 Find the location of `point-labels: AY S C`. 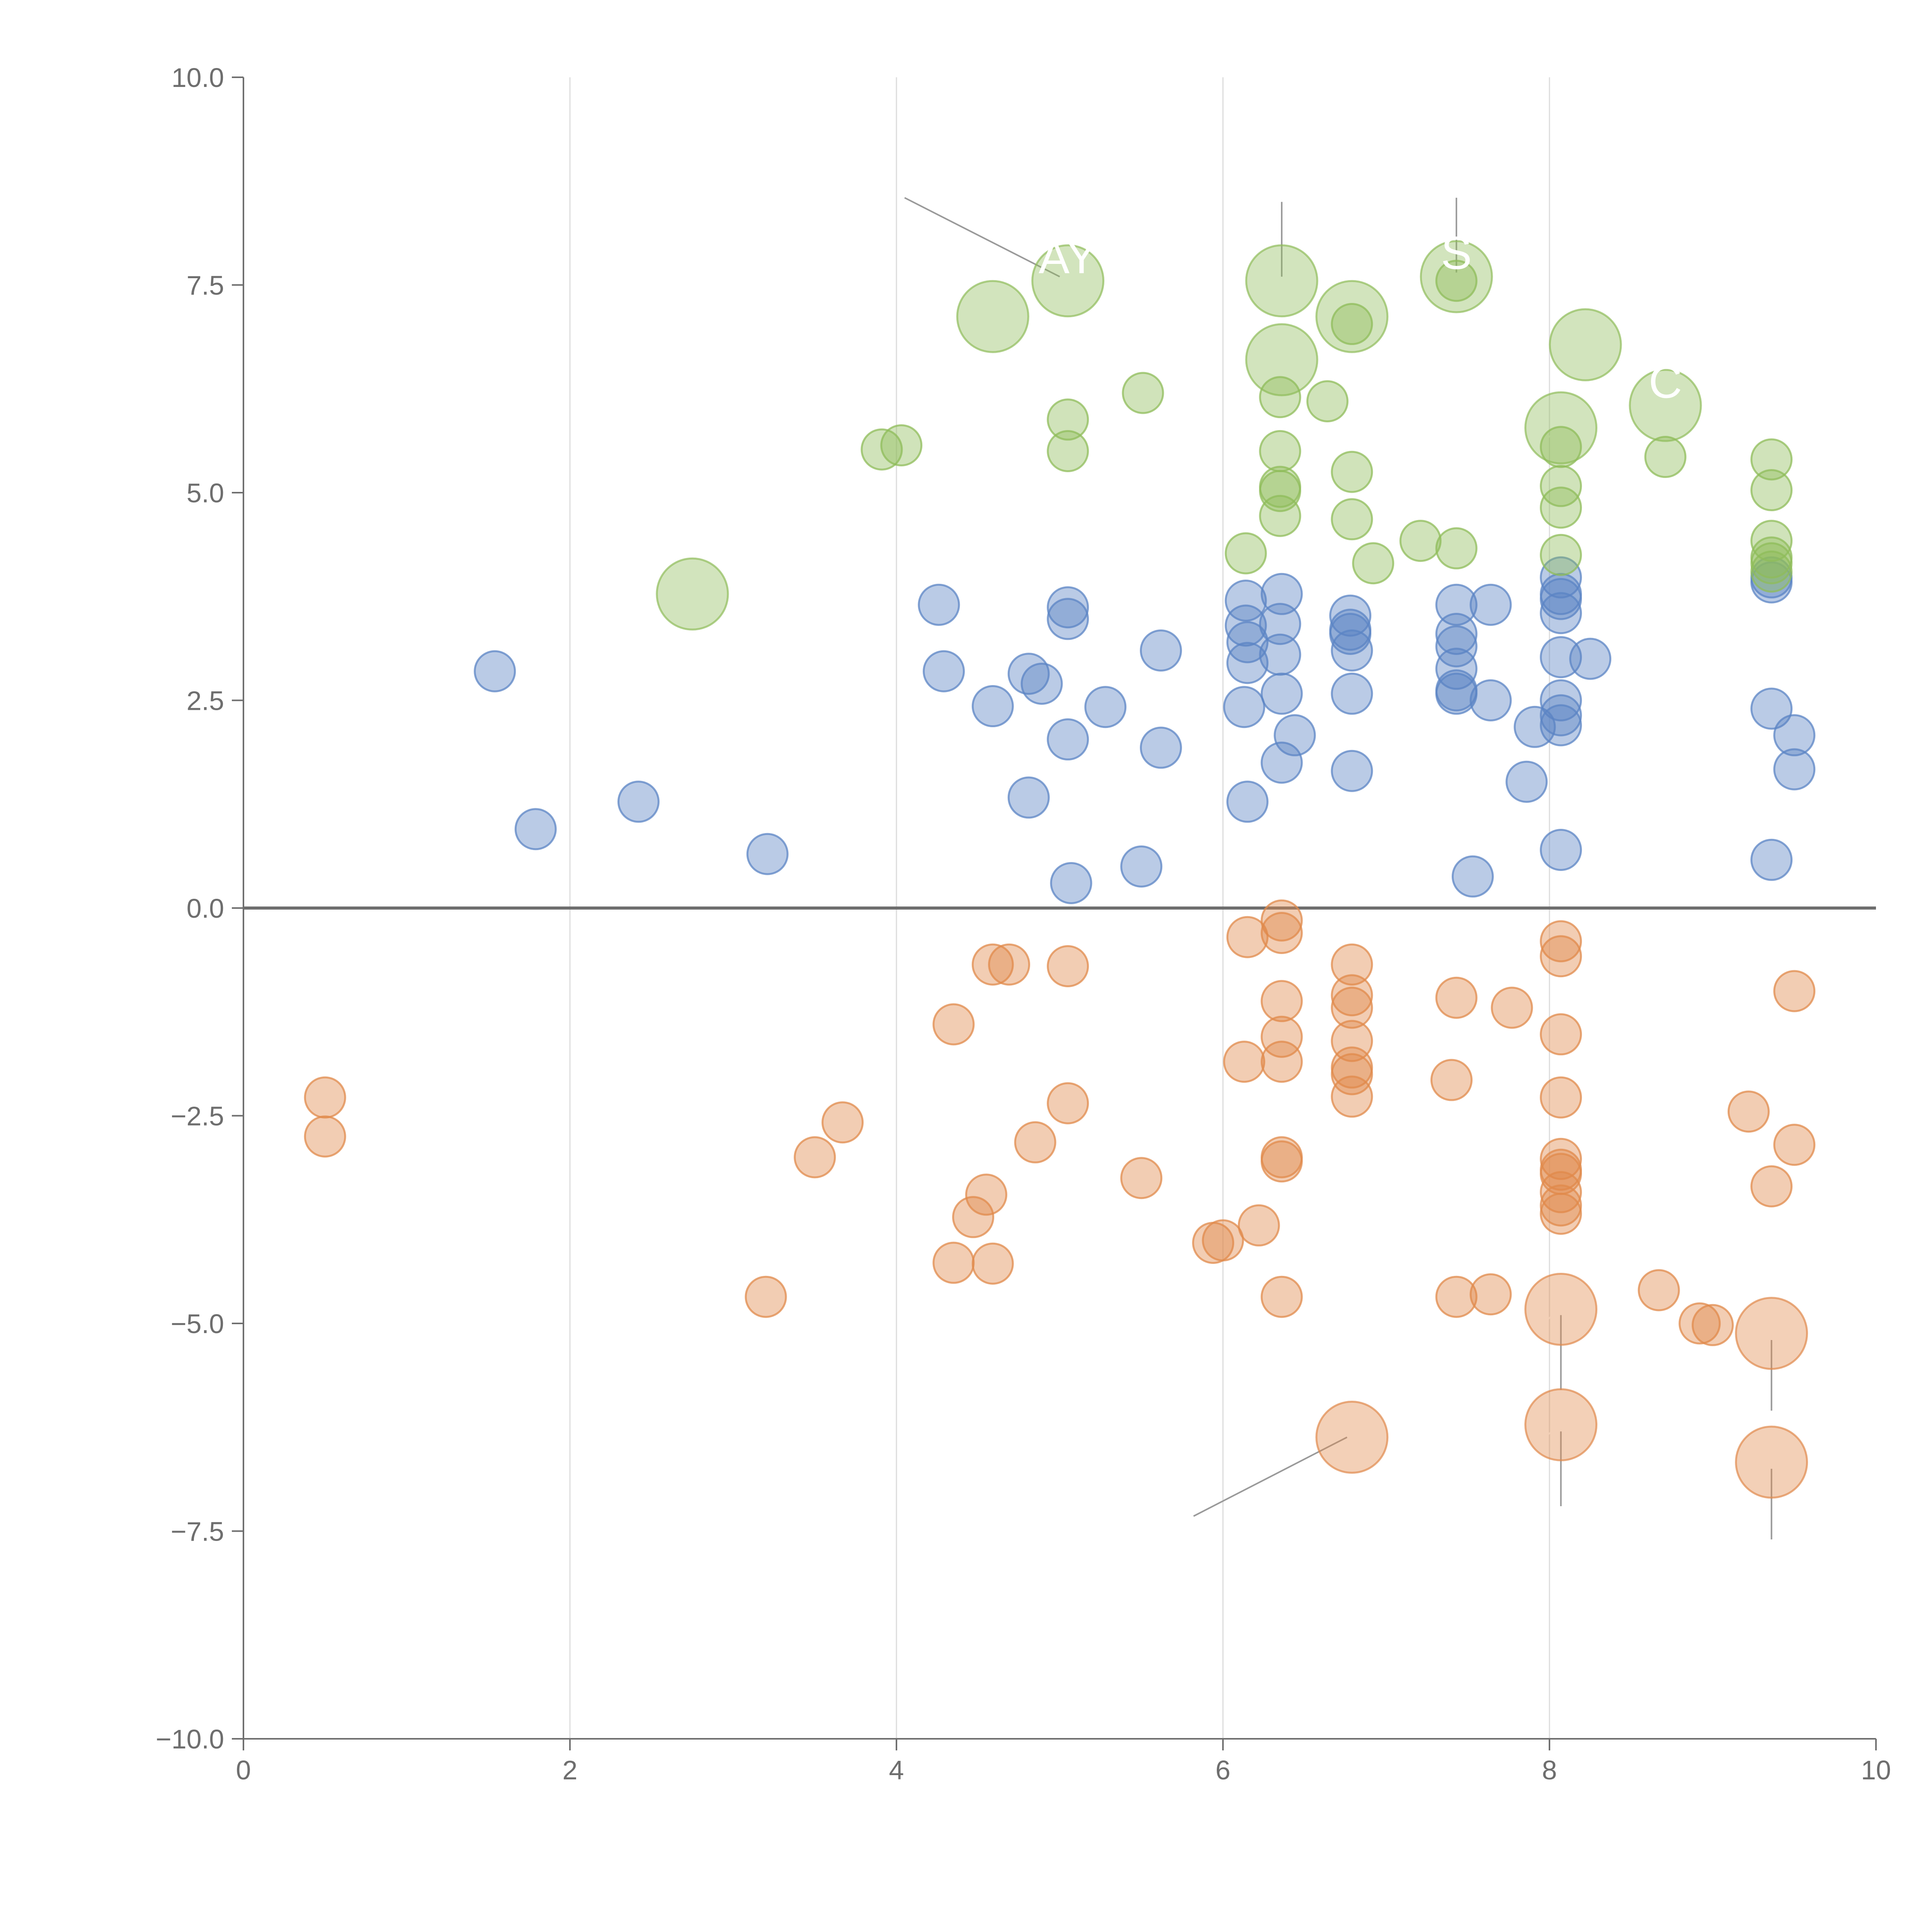

point-labels: AY S C is located at coordinates (1361, 317).